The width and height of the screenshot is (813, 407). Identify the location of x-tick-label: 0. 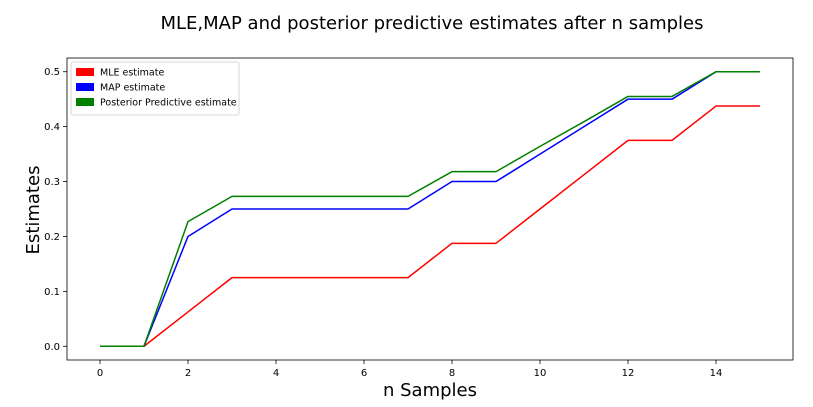
(100, 373).